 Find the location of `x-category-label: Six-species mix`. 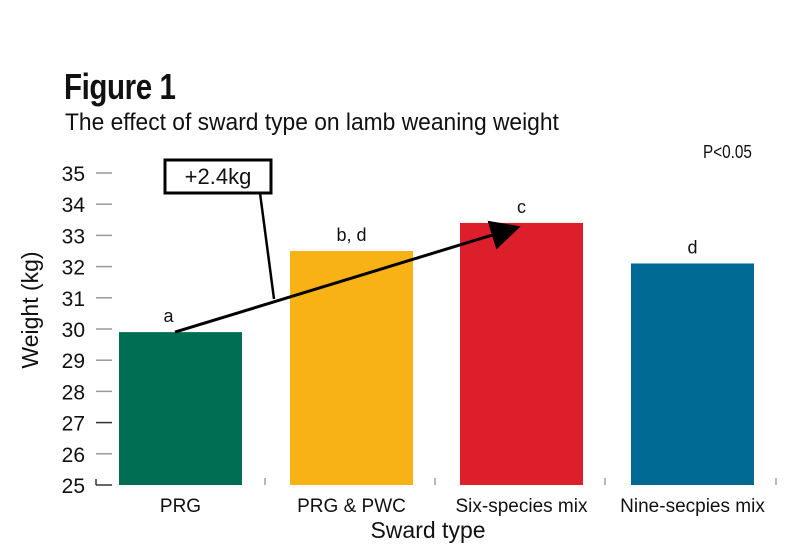

x-category-label: Six-species mix is located at coordinates (522, 506).